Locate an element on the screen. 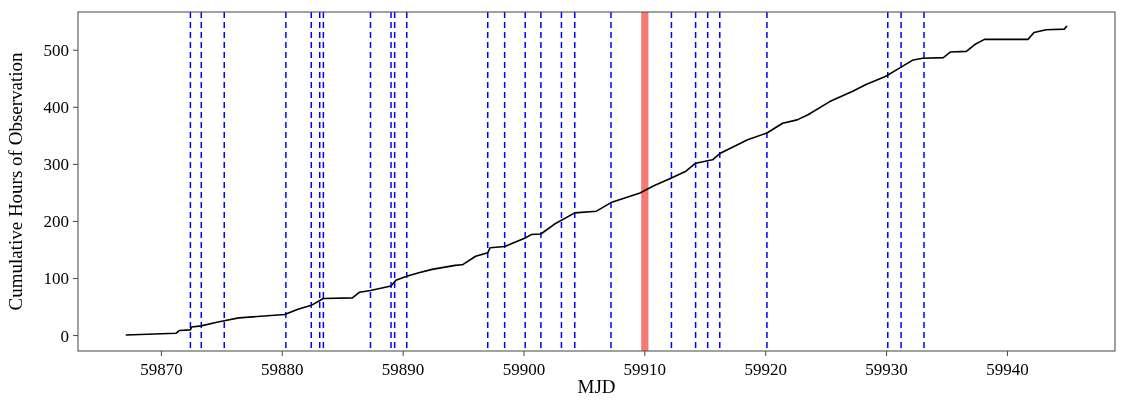 The height and width of the screenshot is (400, 1121). y-tick-label: 300 is located at coordinates (56, 165).